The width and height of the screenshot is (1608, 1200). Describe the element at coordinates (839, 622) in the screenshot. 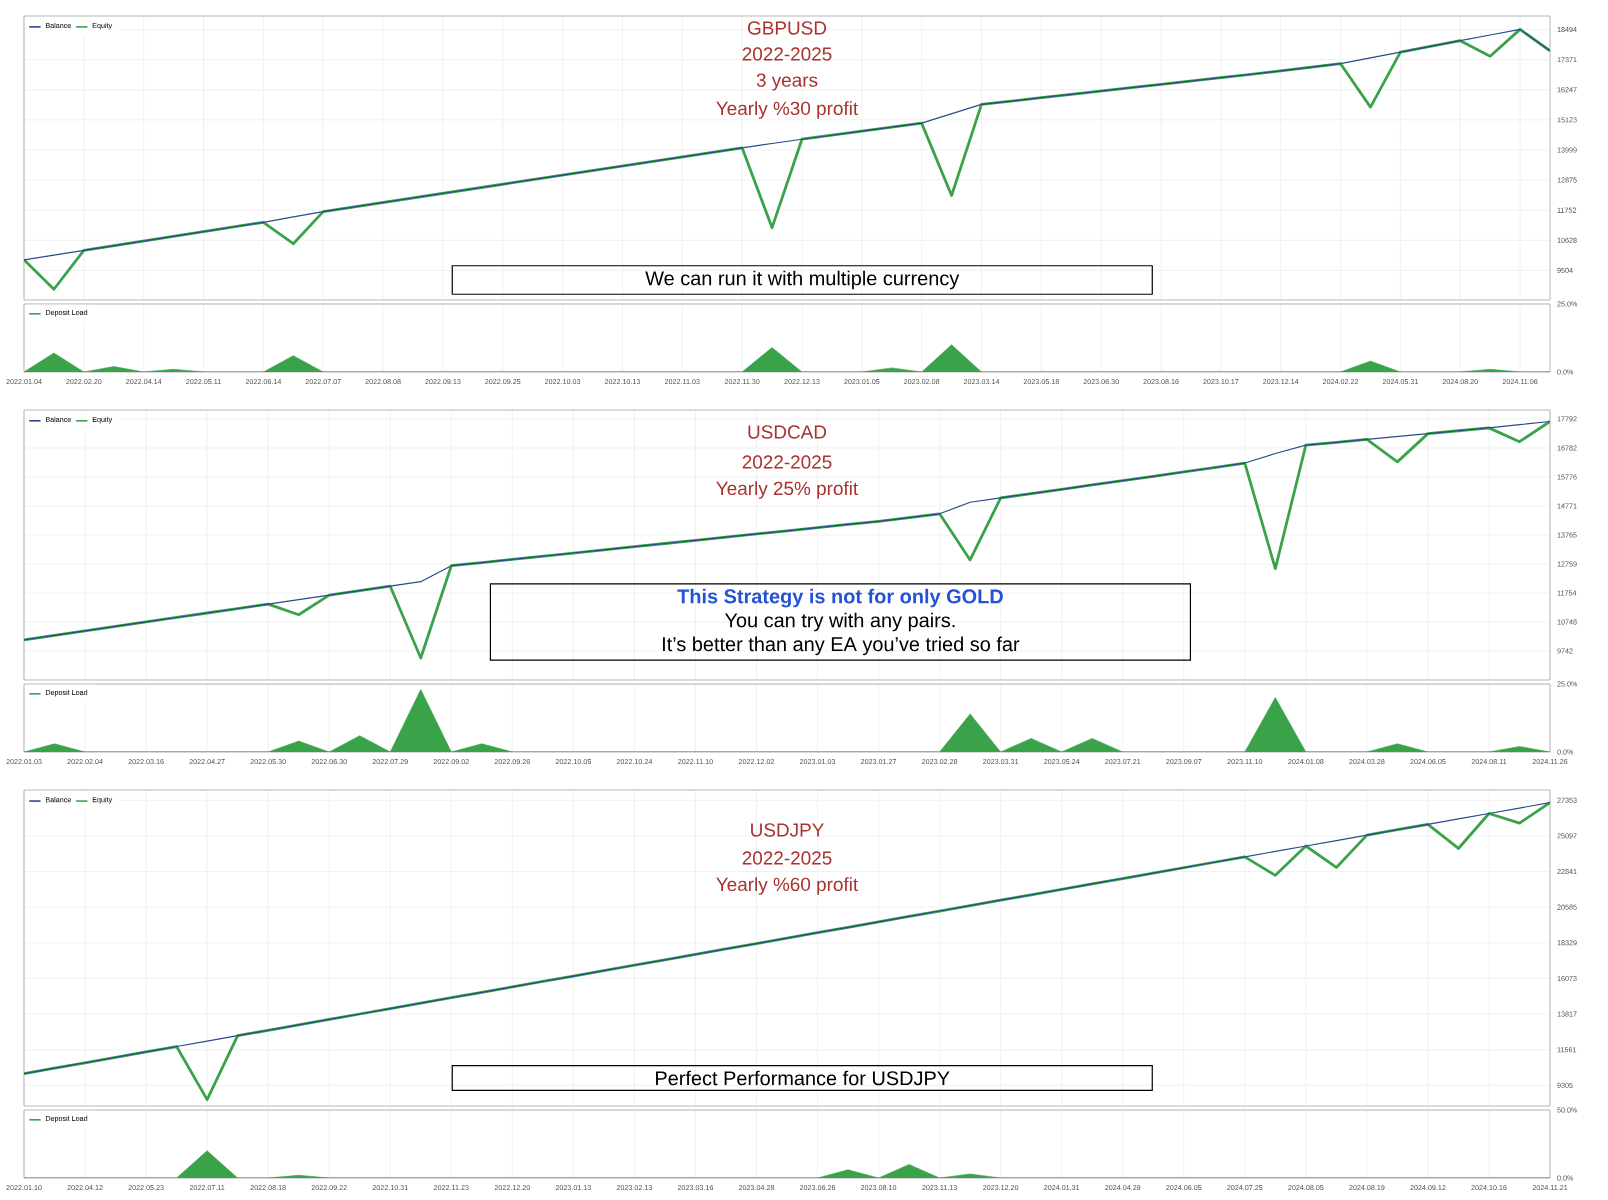

I see `annotation: You can try with any pairs.` at that location.